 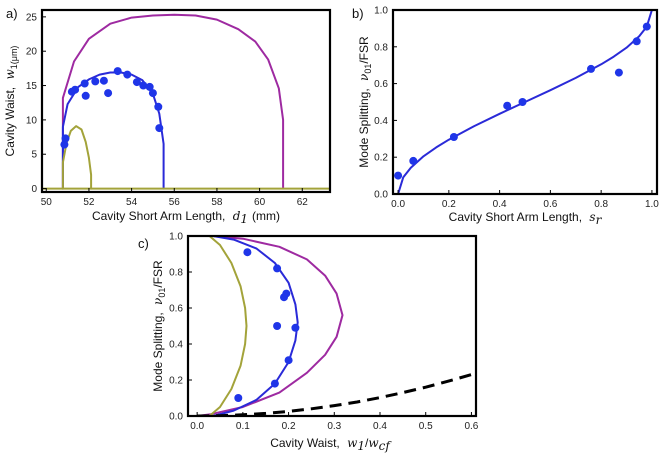 What do you see at coordinates (112, 108) in the screenshot?
I see `panel-a-points` at bounding box center [112, 108].